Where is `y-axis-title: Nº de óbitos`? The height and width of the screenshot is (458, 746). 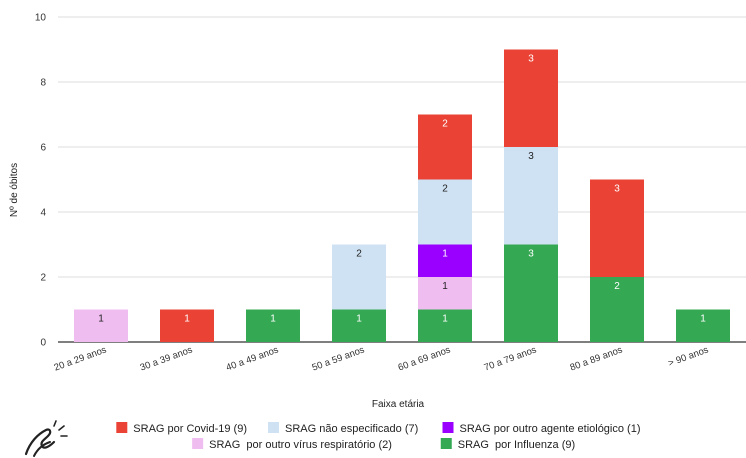
y-axis-title: Nº de óbitos is located at coordinates (14, 190).